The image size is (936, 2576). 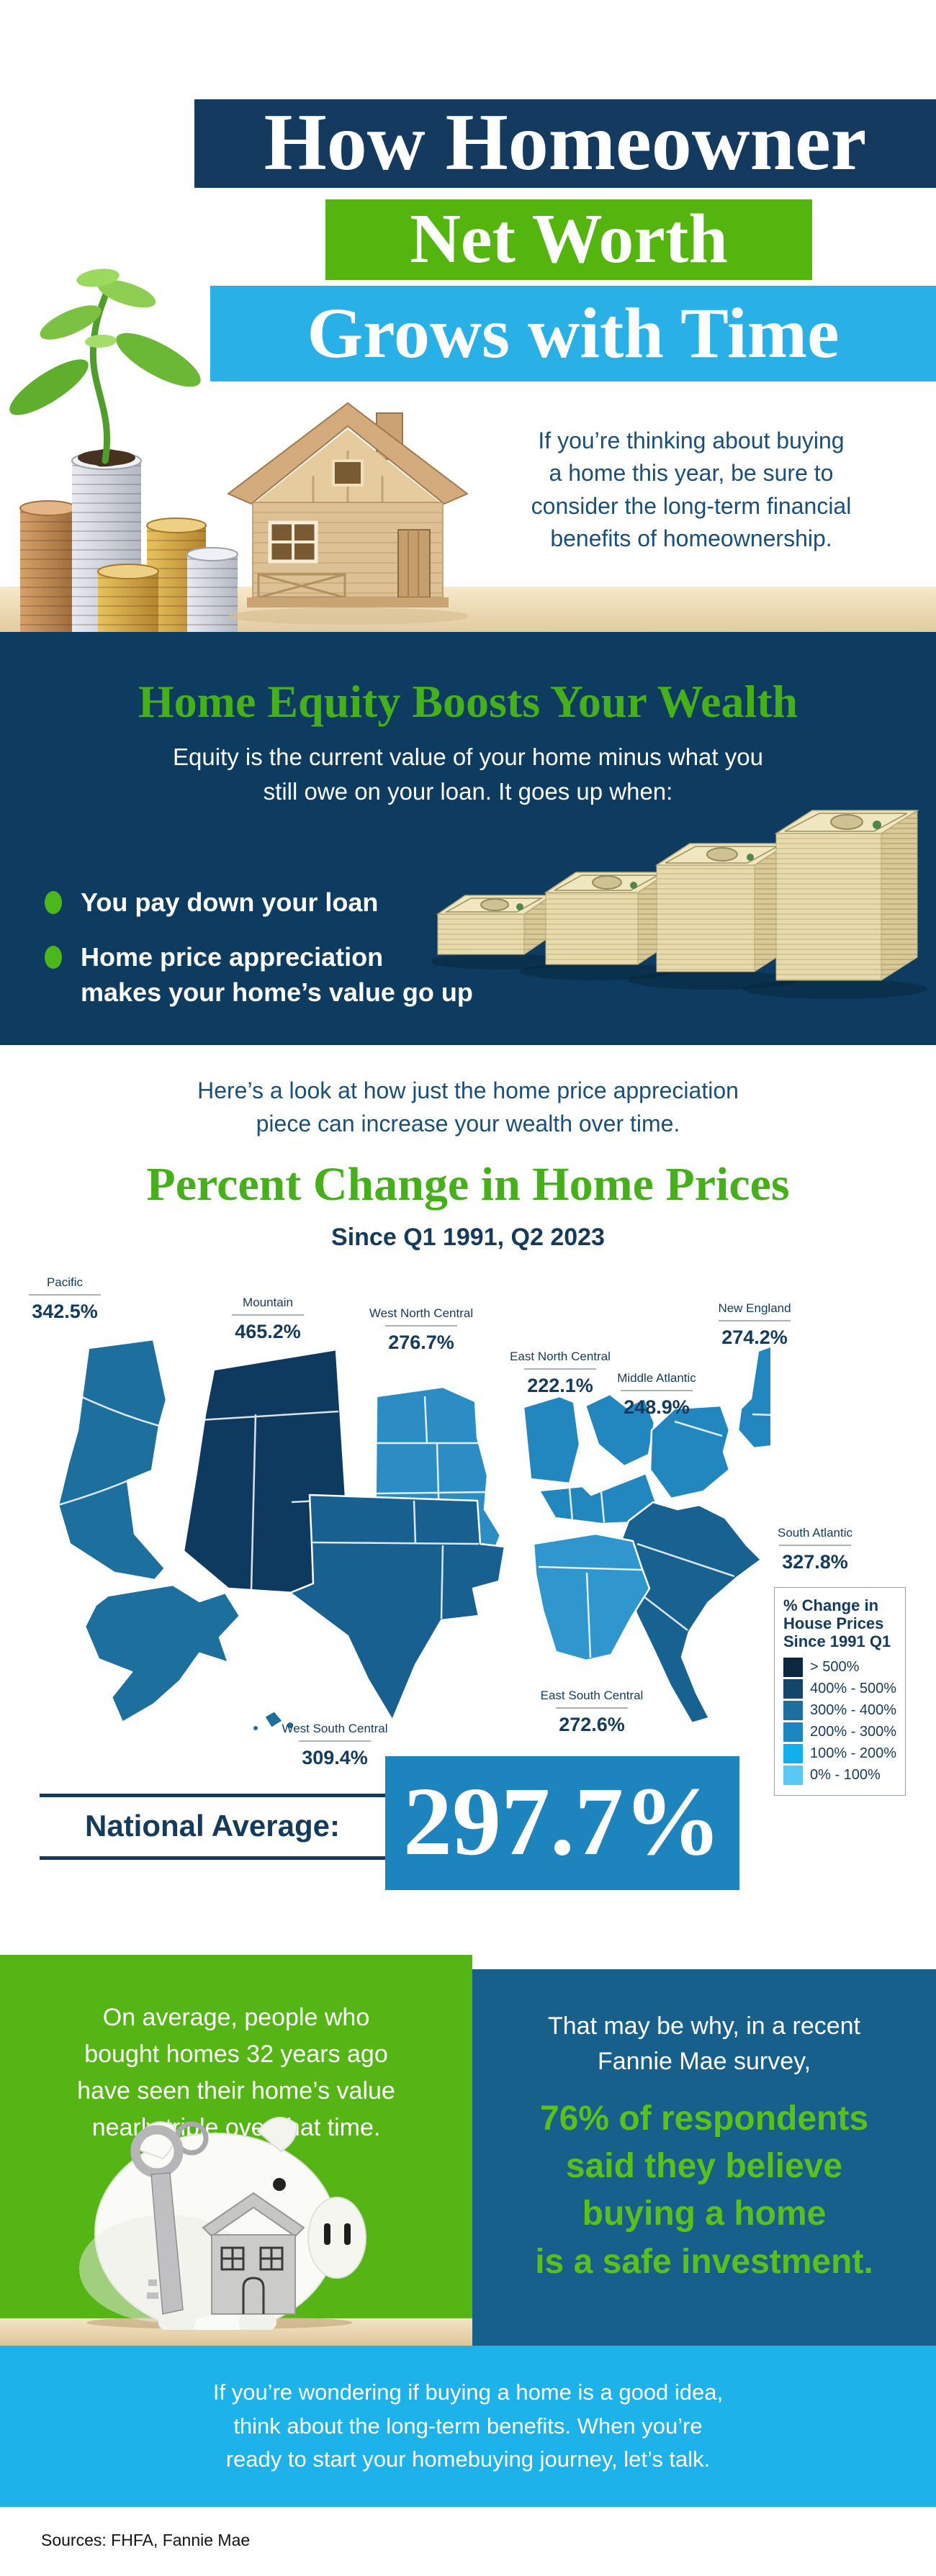 What do you see at coordinates (754, 1324) in the screenshot?
I see `region-label-new-england: New England 274.2%` at bounding box center [754, 1324].